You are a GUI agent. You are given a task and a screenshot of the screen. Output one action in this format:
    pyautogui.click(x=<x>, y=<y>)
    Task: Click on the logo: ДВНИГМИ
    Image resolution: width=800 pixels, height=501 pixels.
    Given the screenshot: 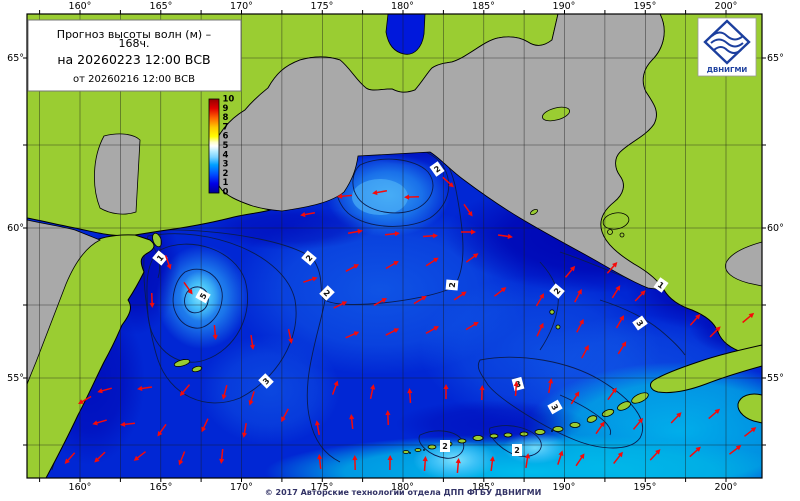 What is the action you would take?
    pyautogui.click(x=727, y=47)
    